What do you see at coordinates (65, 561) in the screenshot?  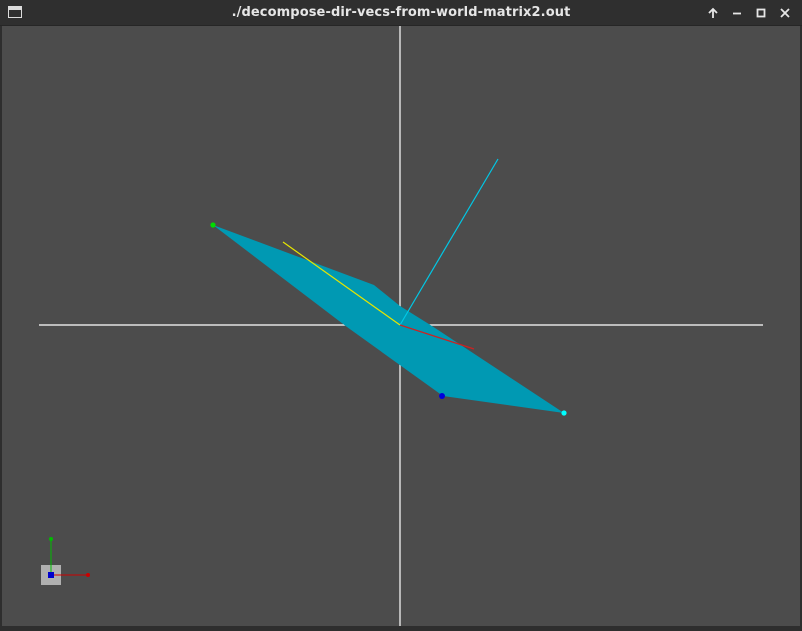 I see `orientation-gizmo` at bounding box center [65, 561].